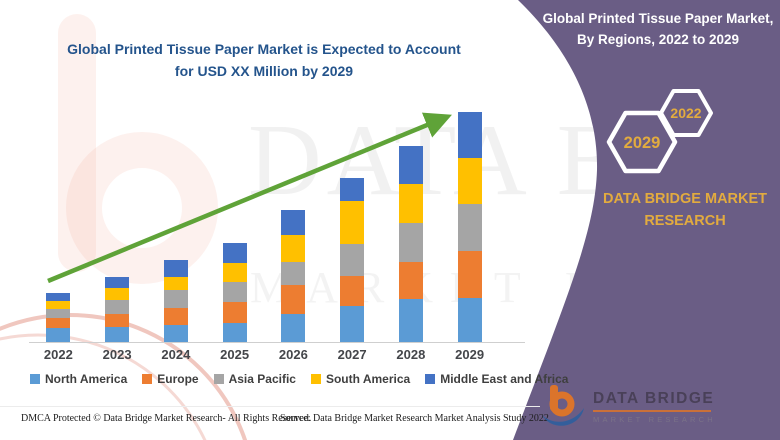 The image size is (780, 440). I want to click on x-axis-label: 2029, so click(470, 354).